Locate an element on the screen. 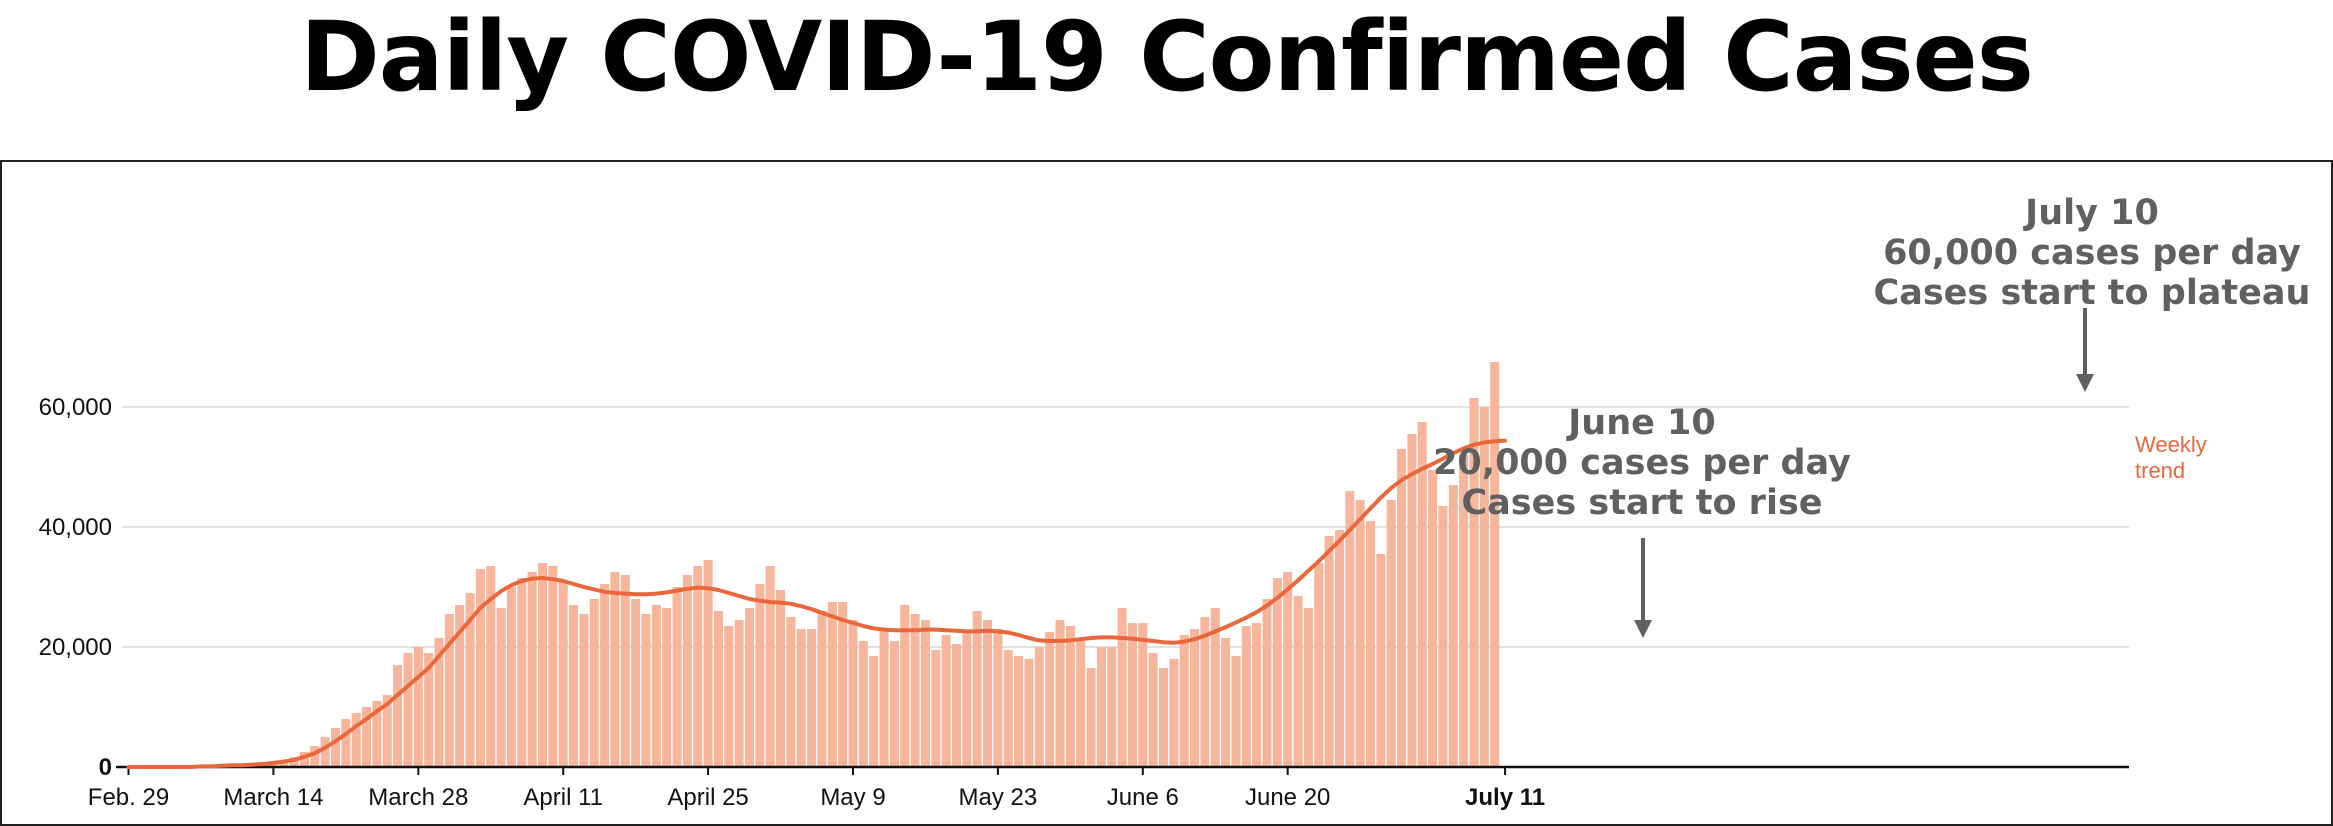 This screenshot has height=826, width=2333. x-tick-label: April 11 is located at coordinates (563, 797).